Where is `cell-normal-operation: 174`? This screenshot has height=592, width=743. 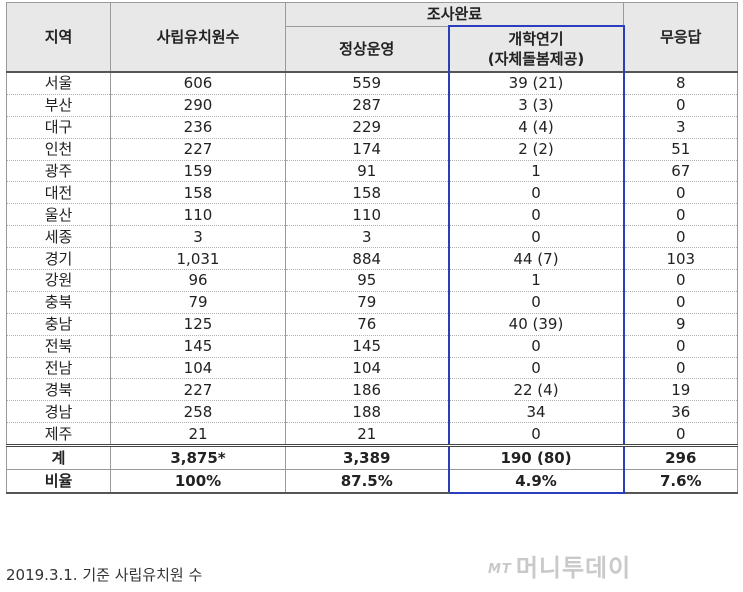
cell-normal-operation: 174 is located at coordinates (367, 149).